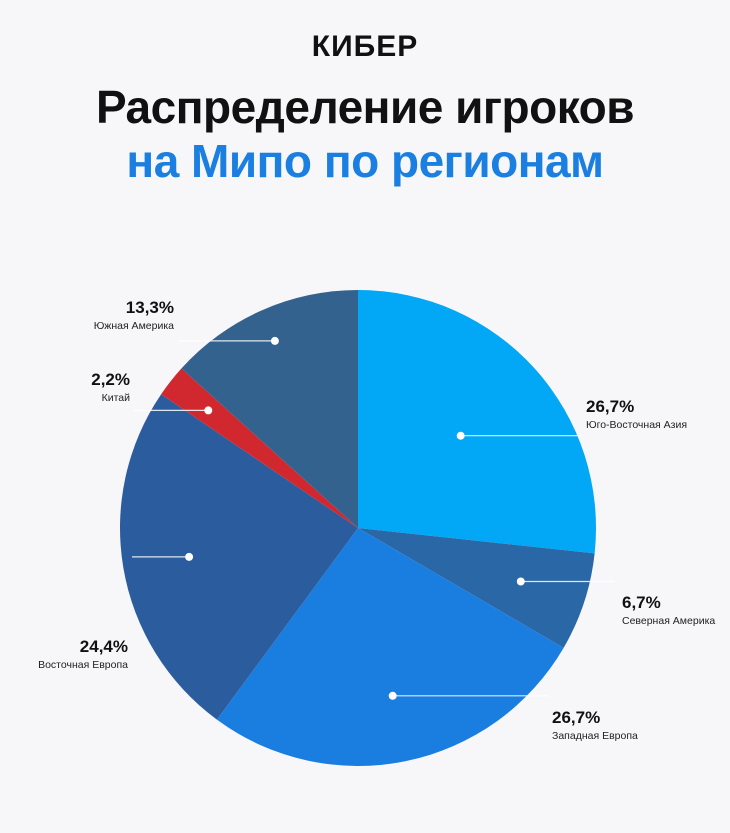 Image resolution: width=730 pixels, height=833 pixels. I want to click on chart-title-line1: Распределение игроков, so click(365, 107).